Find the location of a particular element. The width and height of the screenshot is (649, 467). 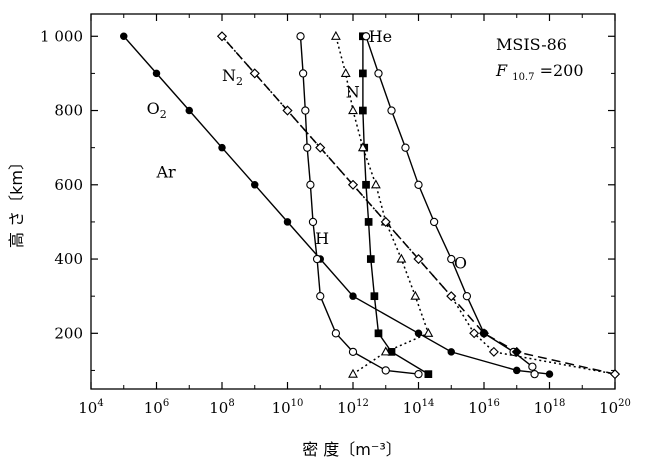

annotation-sub: 10.7 is located at coordinates (523, 77).